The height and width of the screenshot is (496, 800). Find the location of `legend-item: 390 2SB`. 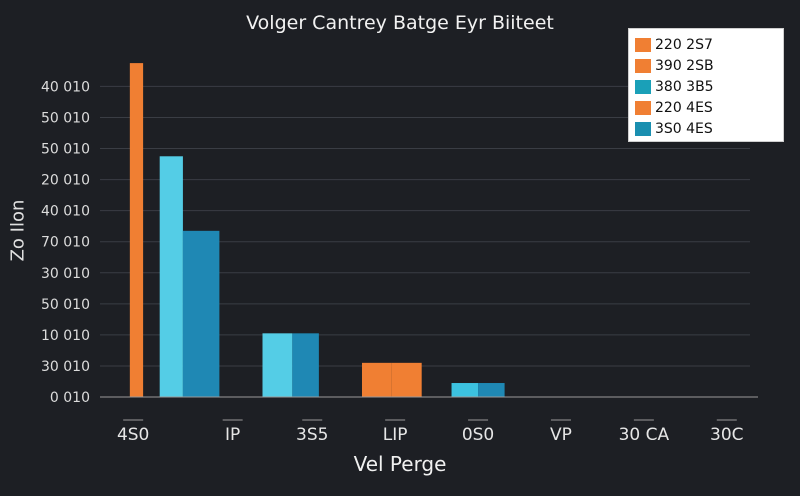

legend-item: 390 2SB is located at coordinates (709, 65).